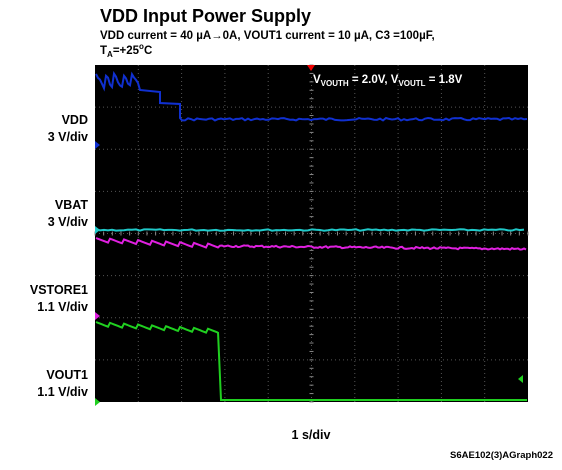  What do you see at coordinates (311, 96) in the screenshot?
I see `vdd-trace` at bounding box center [311, 96].